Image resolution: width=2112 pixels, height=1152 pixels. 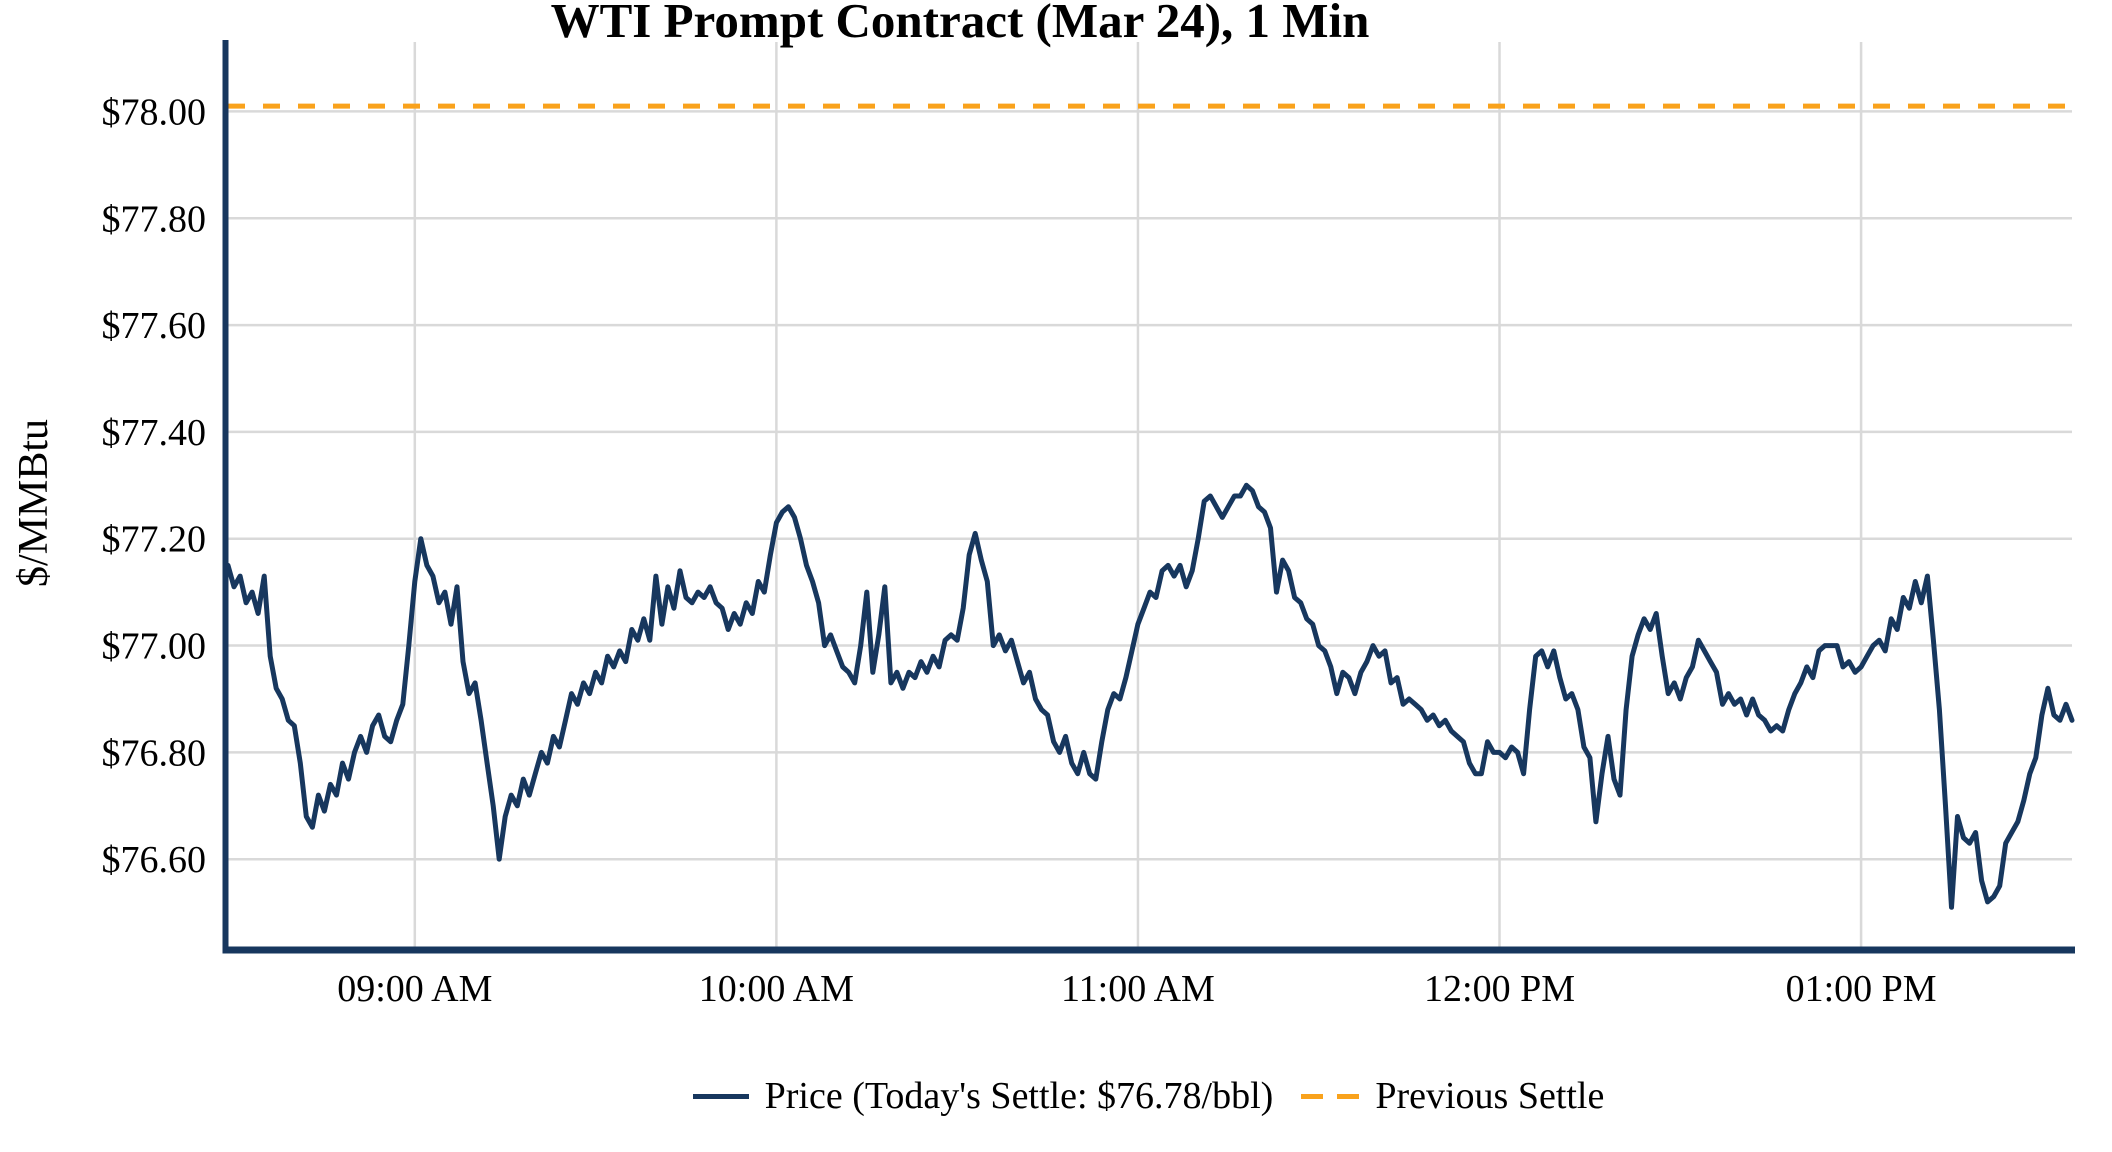 What do you see at coordinates (1330, 1096) in the screenshot?
I see `previous-settle-dashed-swatch-icon` at bounding box center [1330, 1096].